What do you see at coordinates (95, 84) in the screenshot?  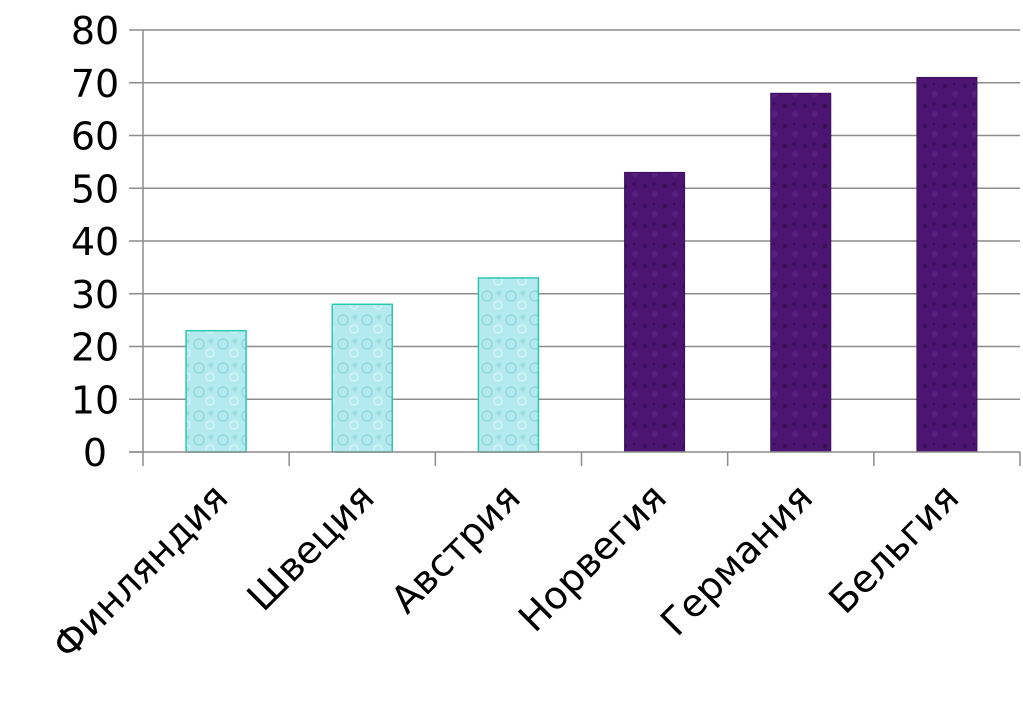 I see `y-tick-label: 70` at bounding box center [95, 84].